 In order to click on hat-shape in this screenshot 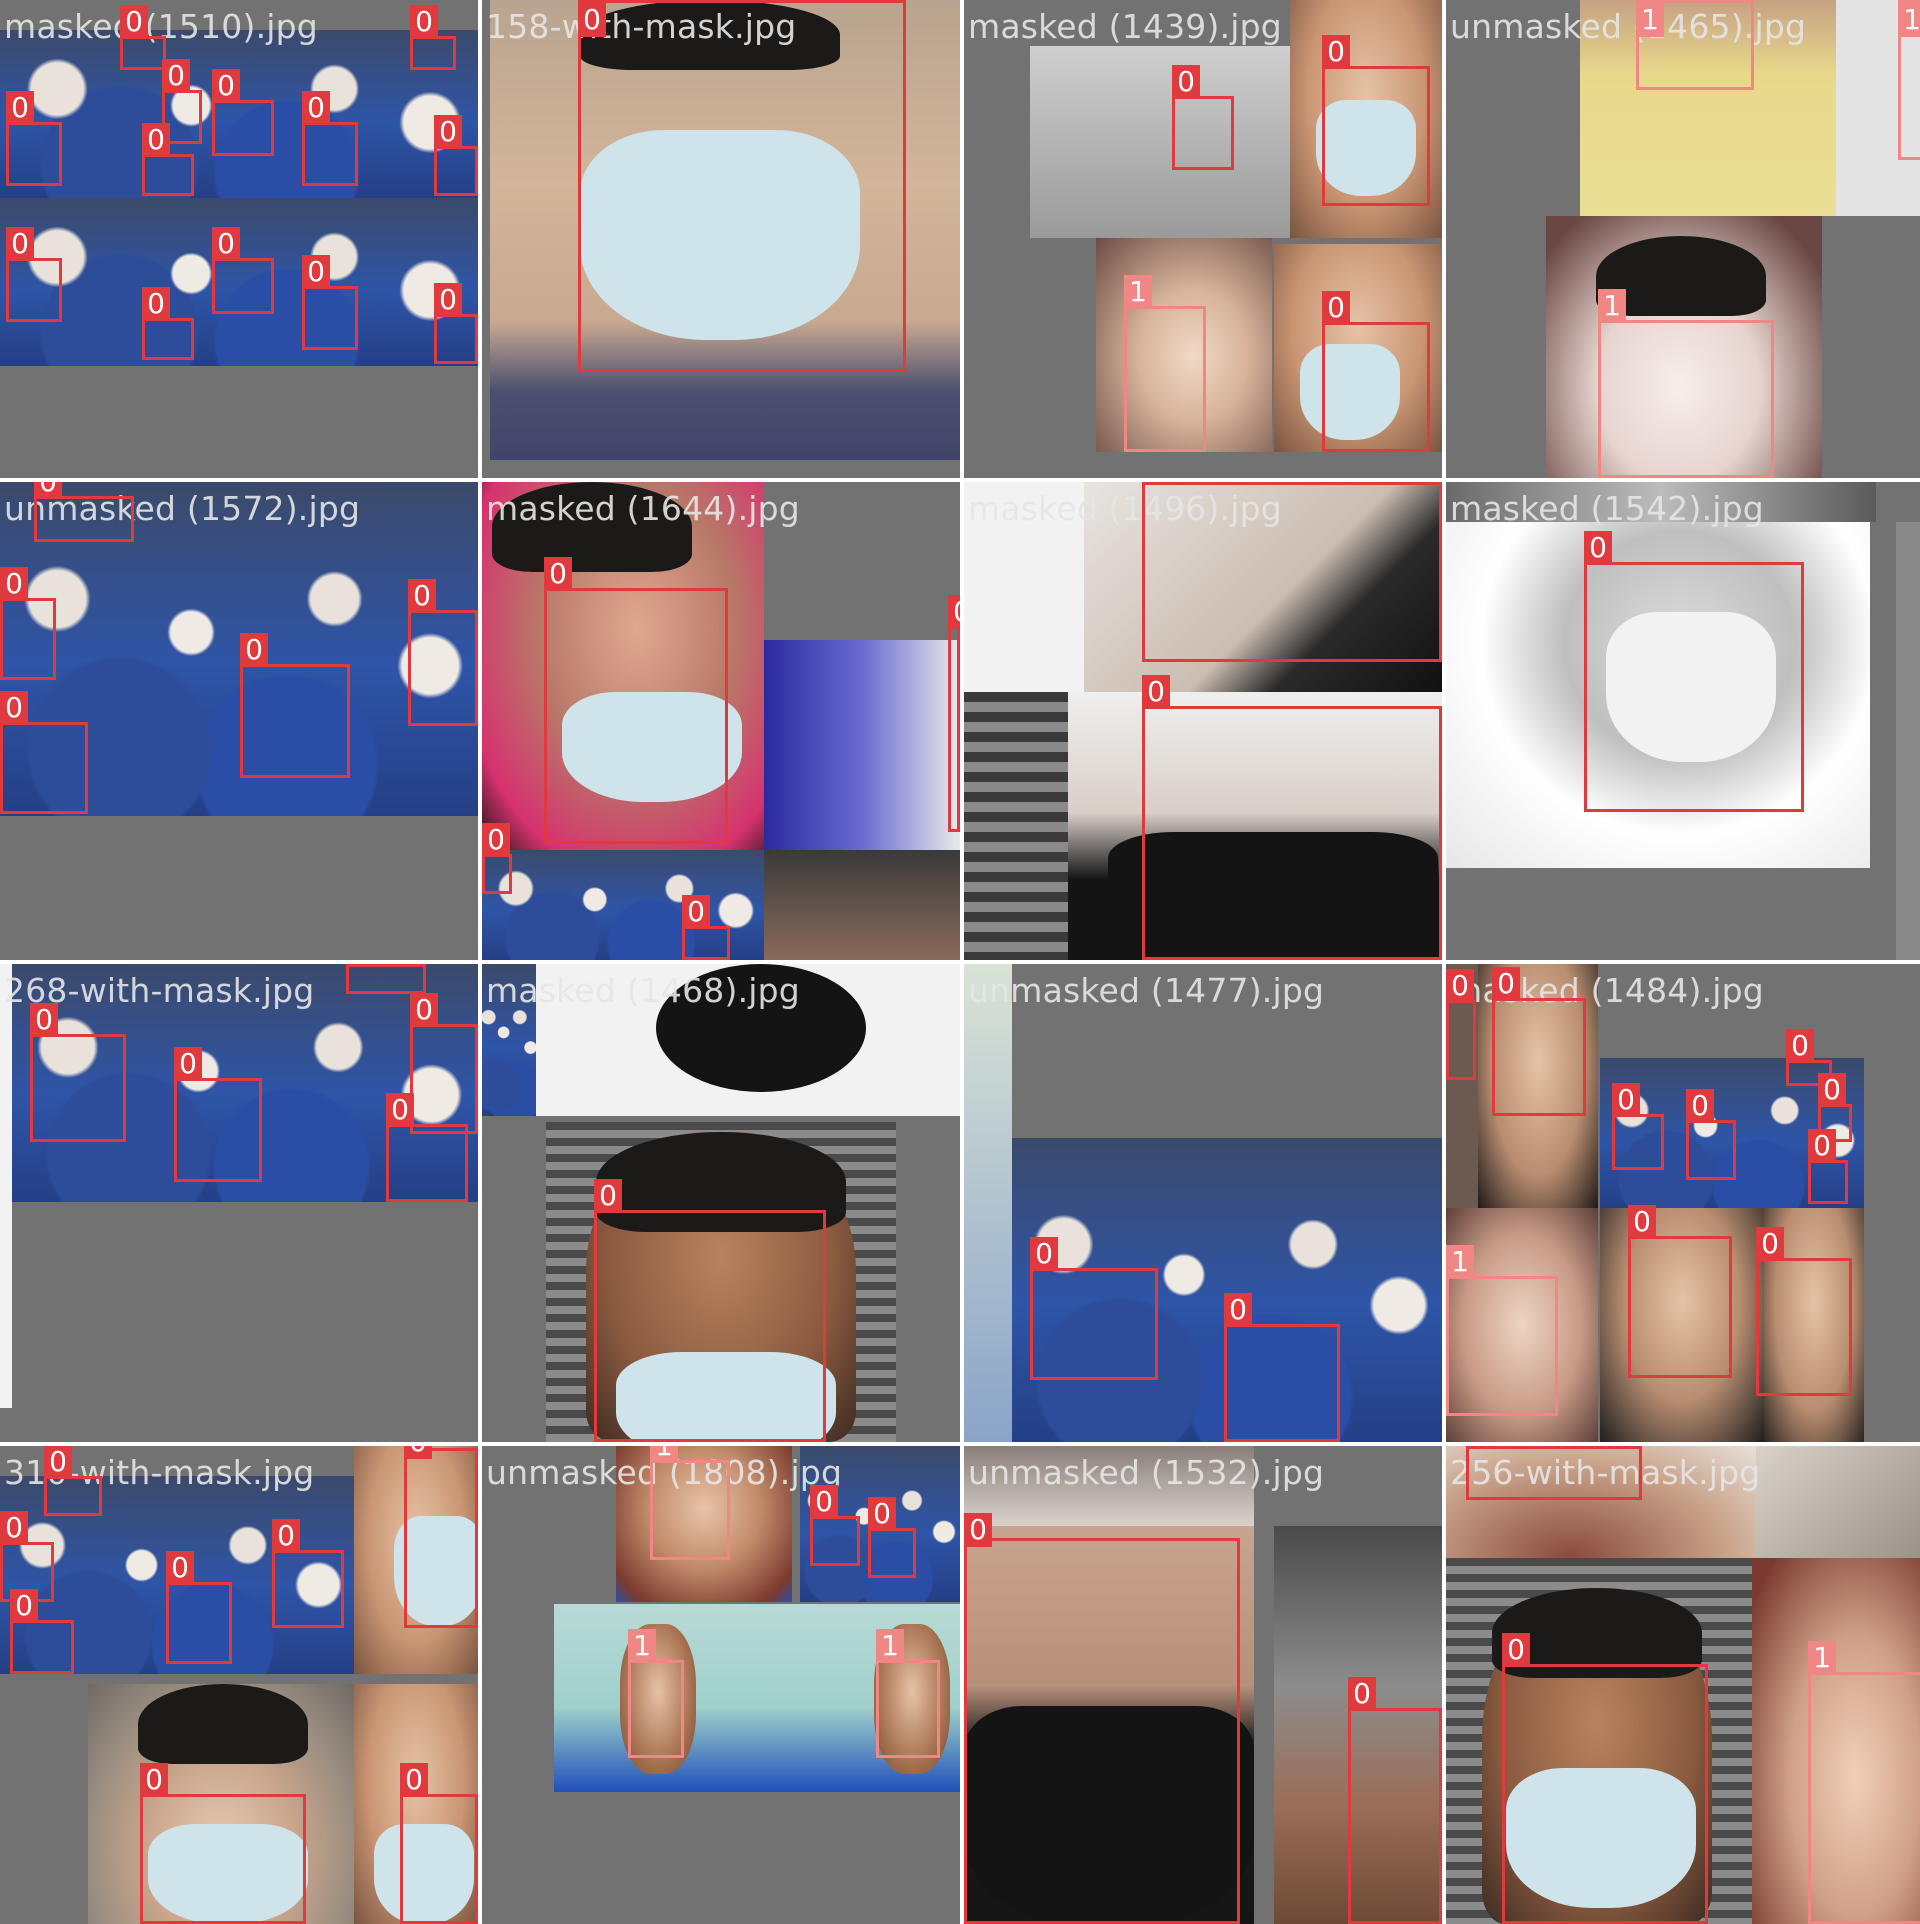, I will do `click(761, 1028)`.